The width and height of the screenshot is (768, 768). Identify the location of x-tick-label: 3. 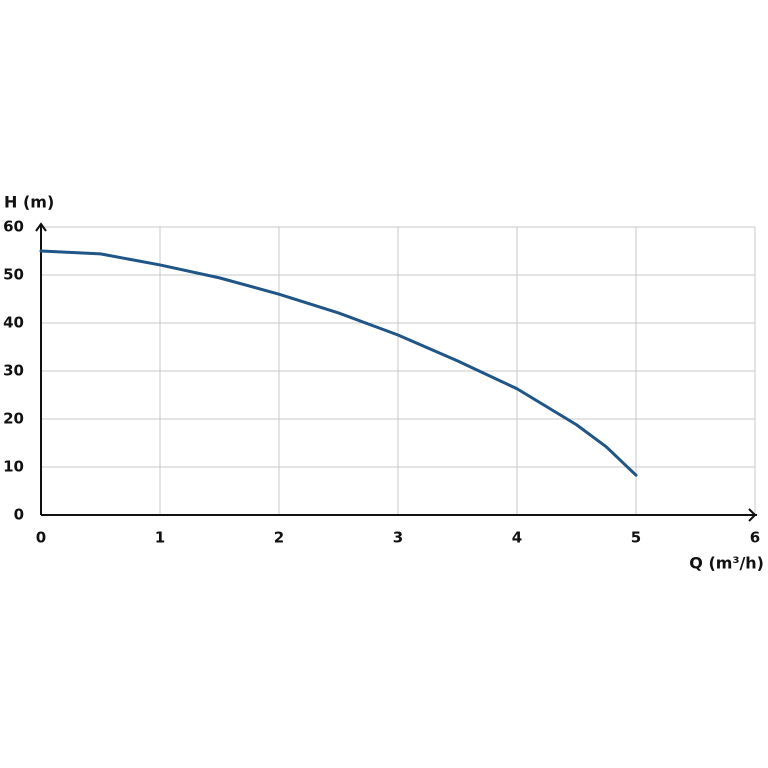
(398, 538).